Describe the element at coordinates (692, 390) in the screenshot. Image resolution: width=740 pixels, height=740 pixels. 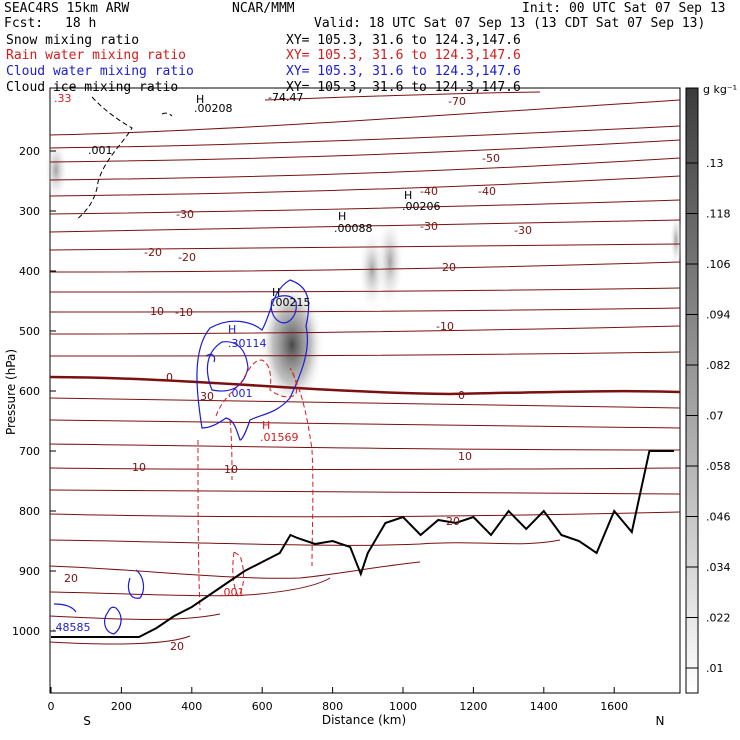
I see `colorbar-fill` at that location.